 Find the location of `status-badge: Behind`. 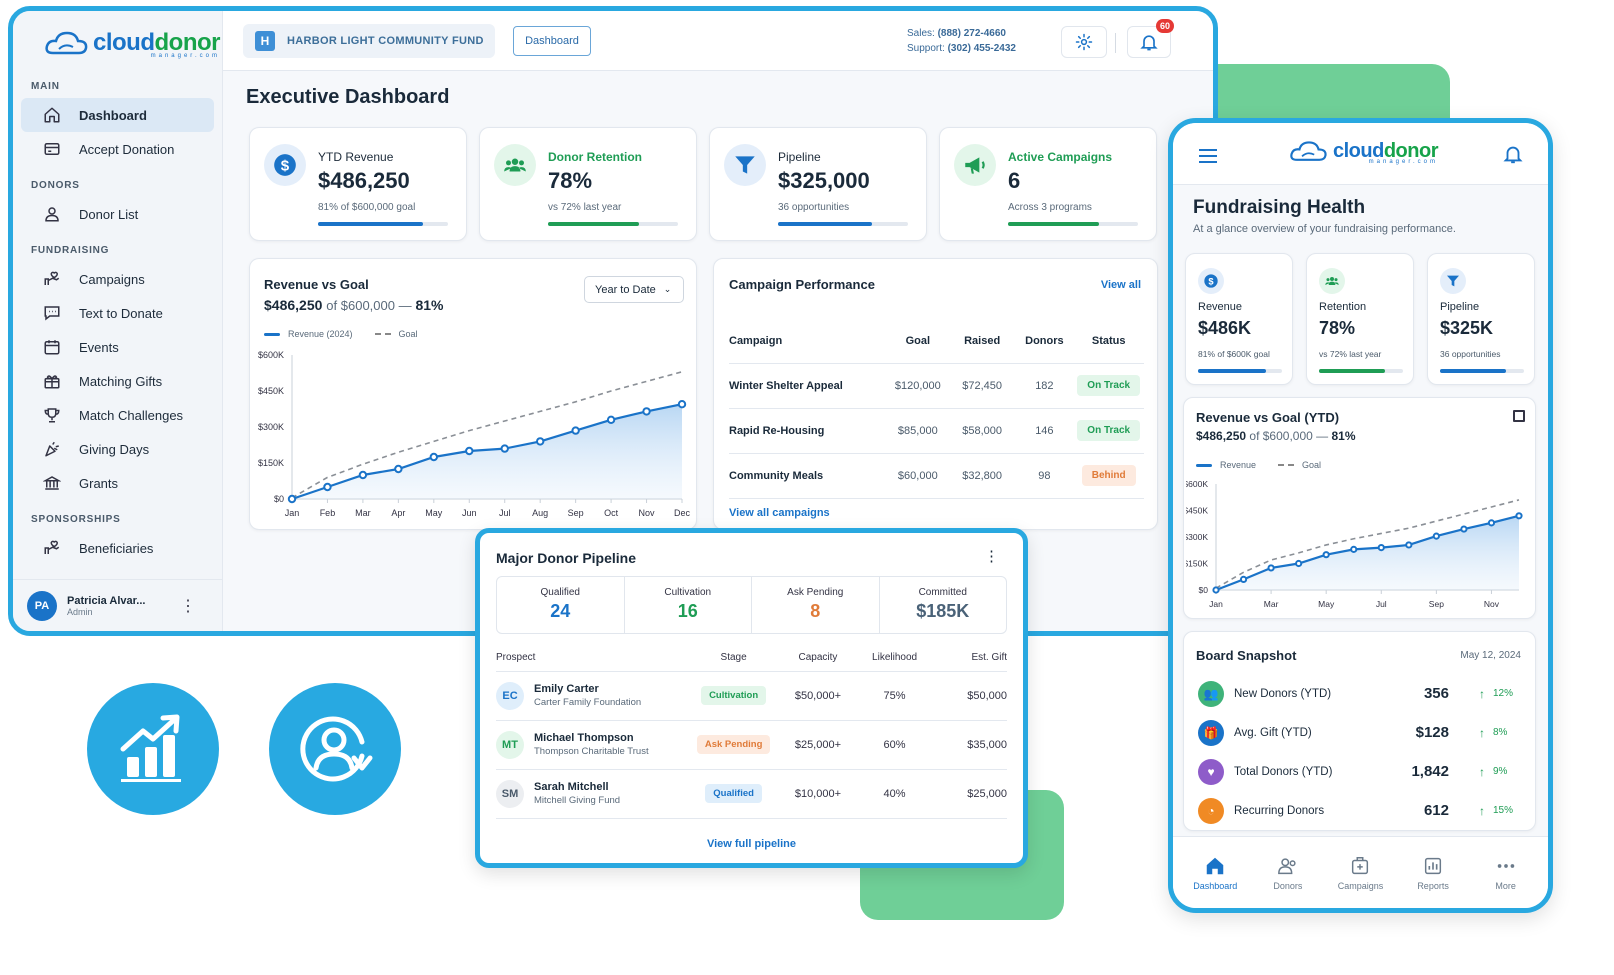

status-badge: Behind is located at coordinates (1108, 475).